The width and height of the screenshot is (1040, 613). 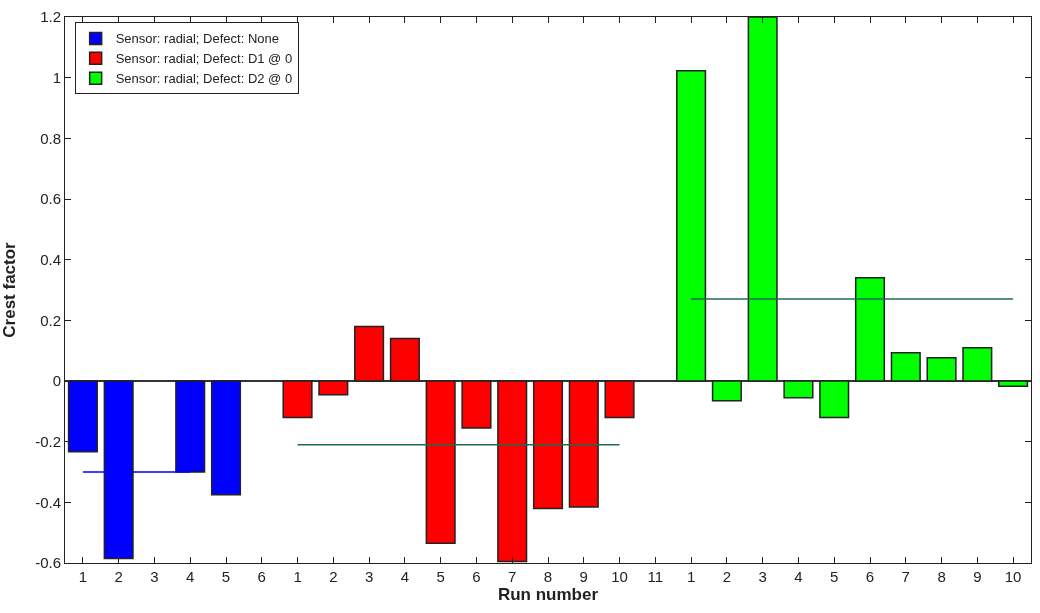 I want to click on y-tick-label: 0.8, so click(x=50, y=138).